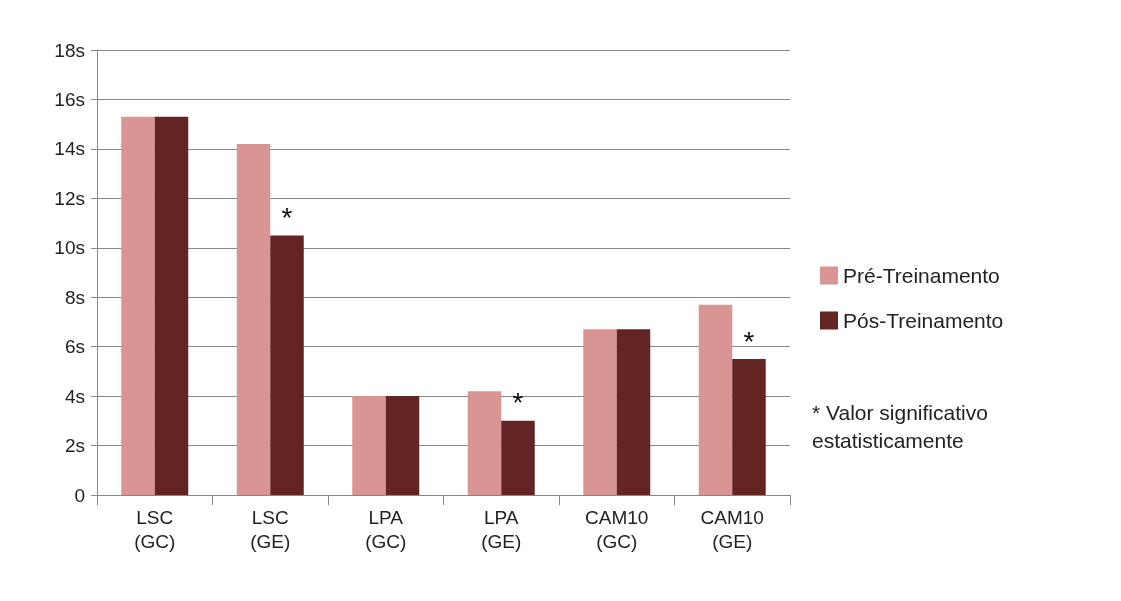 This screenshot has width=1121, height=601. I want to click on y-tick-label: 4s, so click(74, 396).